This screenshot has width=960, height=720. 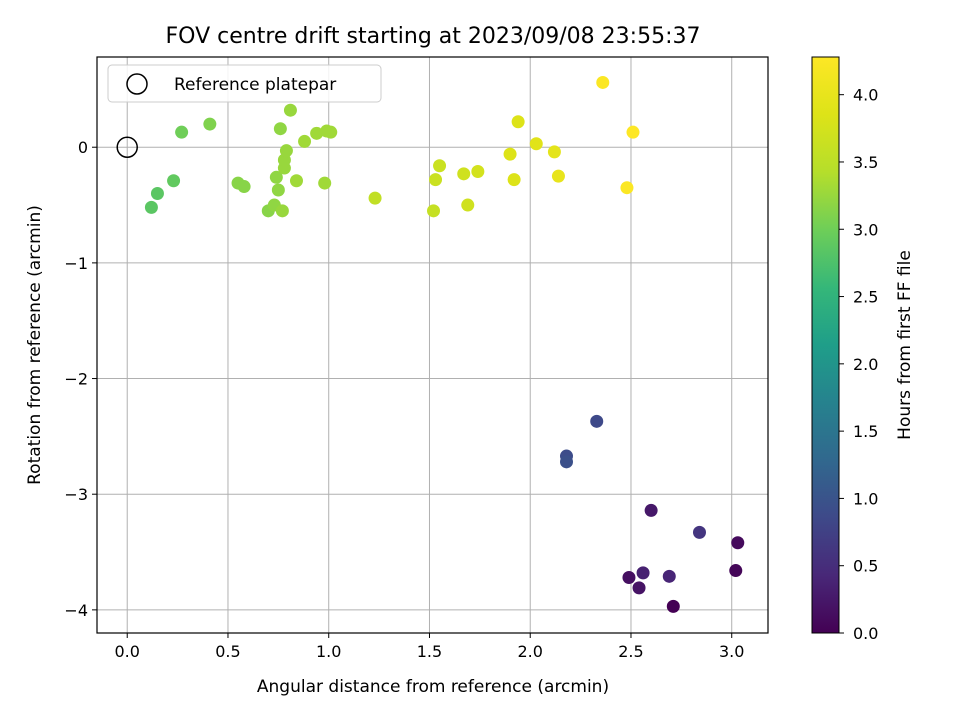 I want to click on colorbar-tick-label: 1.5, so click(x=865, y=431).